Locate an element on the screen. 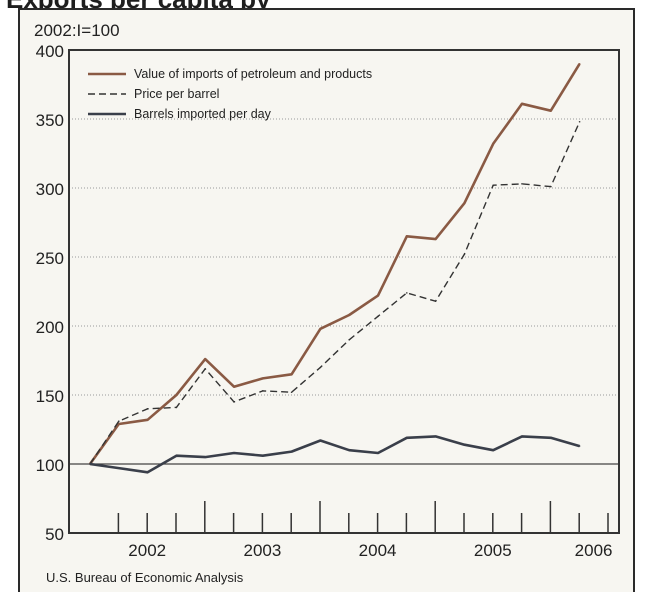 This screenshot has width=655, height=594. y-tick-label: 250 is located at coordinates (50, 258).